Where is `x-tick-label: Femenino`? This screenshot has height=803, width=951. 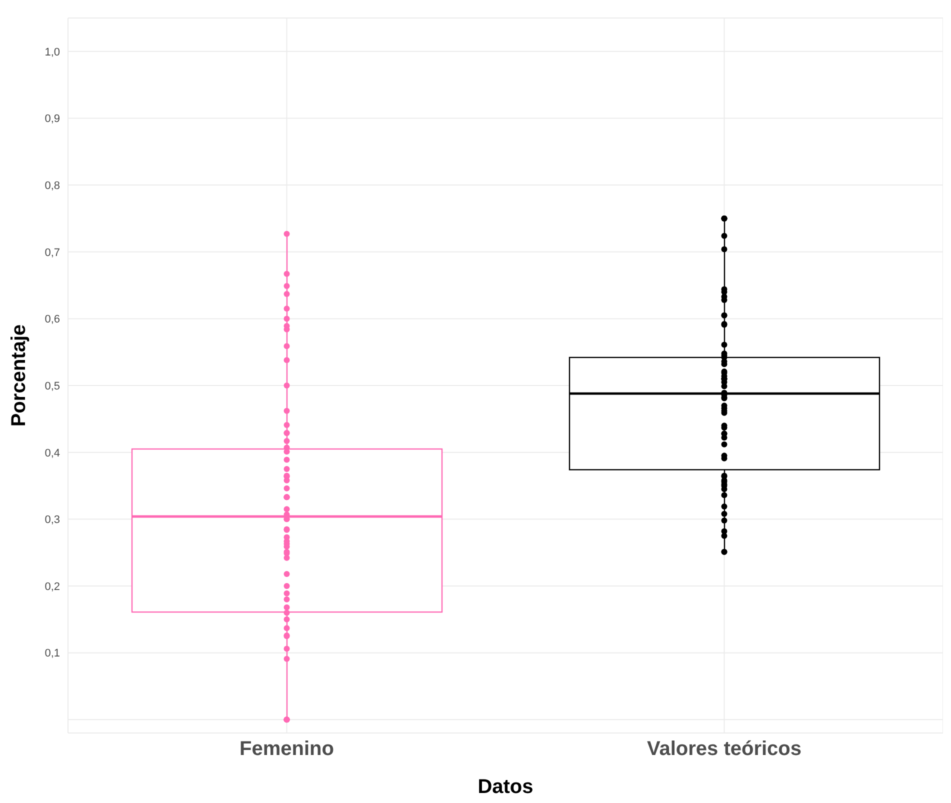
x-tick-label: Femenino is located at coordinates (287, 749).